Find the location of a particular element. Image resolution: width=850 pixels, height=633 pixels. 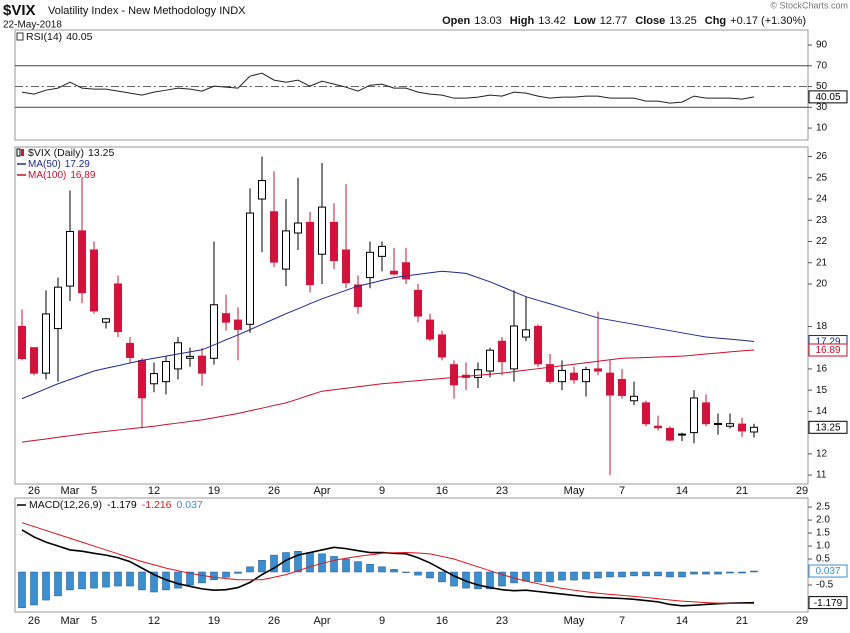

x-tick-label: 9 is located at coordinates (382, 621).